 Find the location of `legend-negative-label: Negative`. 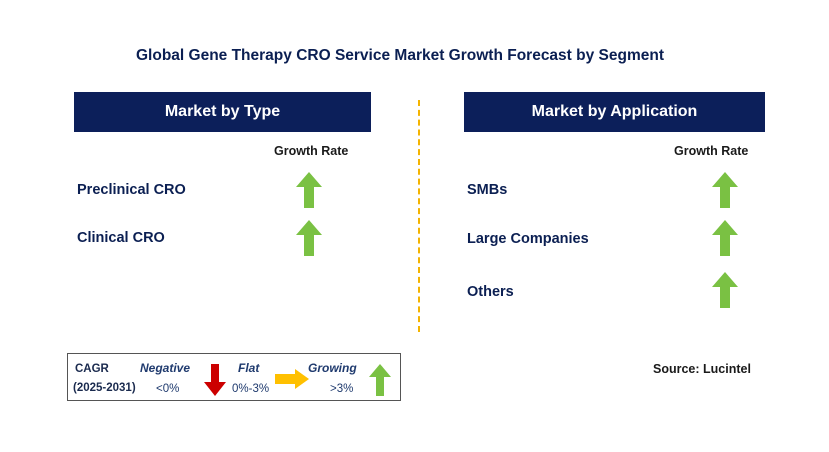

legend-negative-label: Negative is located at coordinates (165, 368).